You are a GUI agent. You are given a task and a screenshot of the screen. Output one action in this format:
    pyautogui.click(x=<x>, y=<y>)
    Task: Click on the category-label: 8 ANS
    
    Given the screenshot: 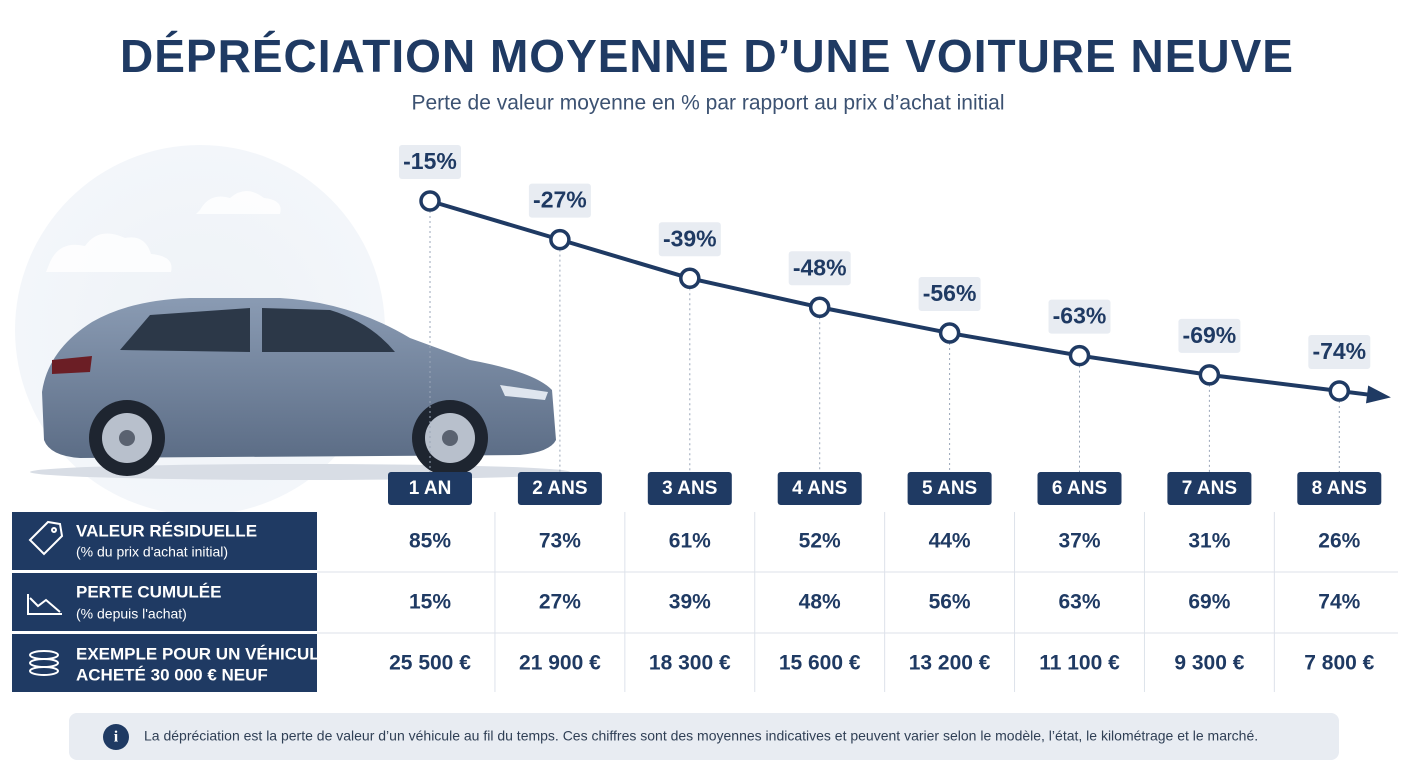 What is the action you would take?
    pyautogui.click(x=1339, y=488)
    